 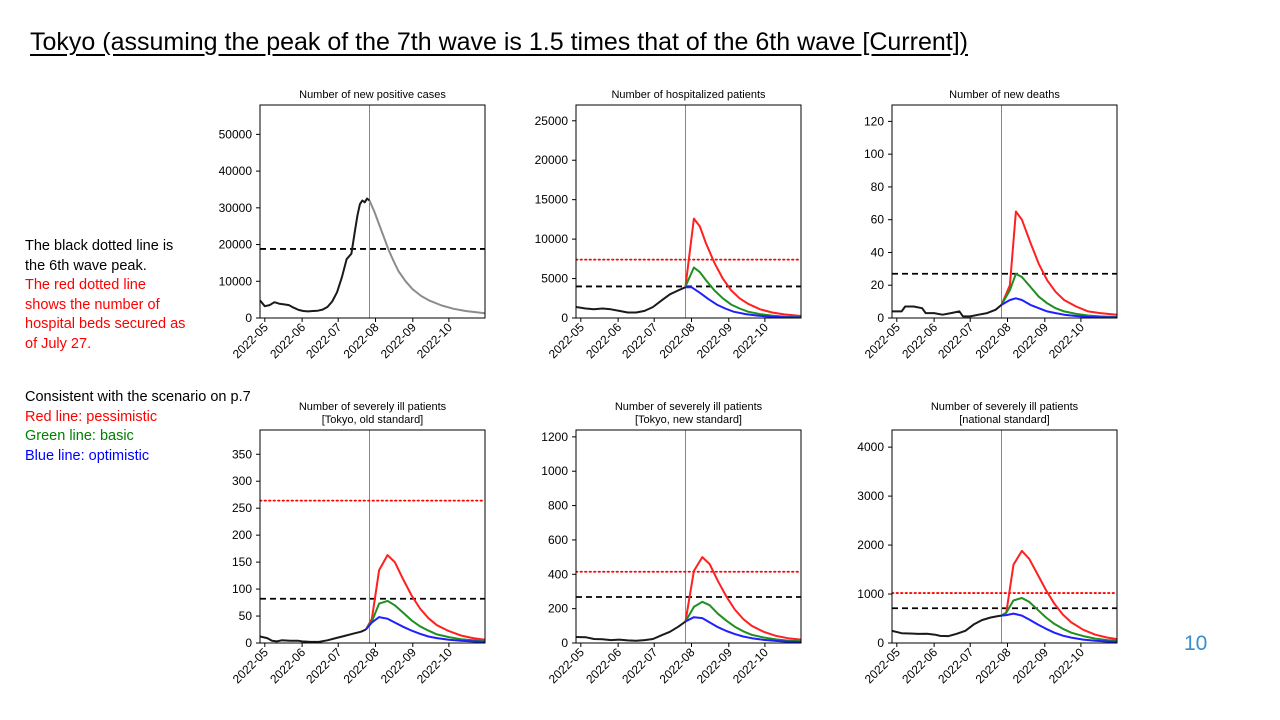 I want to click on y-tick-label: 20000, so click(x=552, y=160).